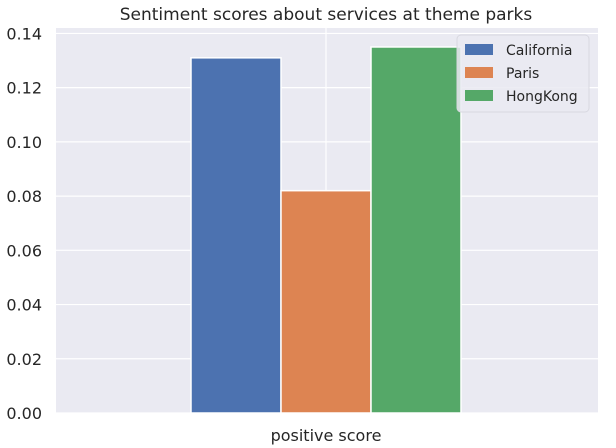  What do you see at coordinates (24, 305) in the screenshot?
I see `y-tick-label: 0.04` at bounding box center [24, 305].